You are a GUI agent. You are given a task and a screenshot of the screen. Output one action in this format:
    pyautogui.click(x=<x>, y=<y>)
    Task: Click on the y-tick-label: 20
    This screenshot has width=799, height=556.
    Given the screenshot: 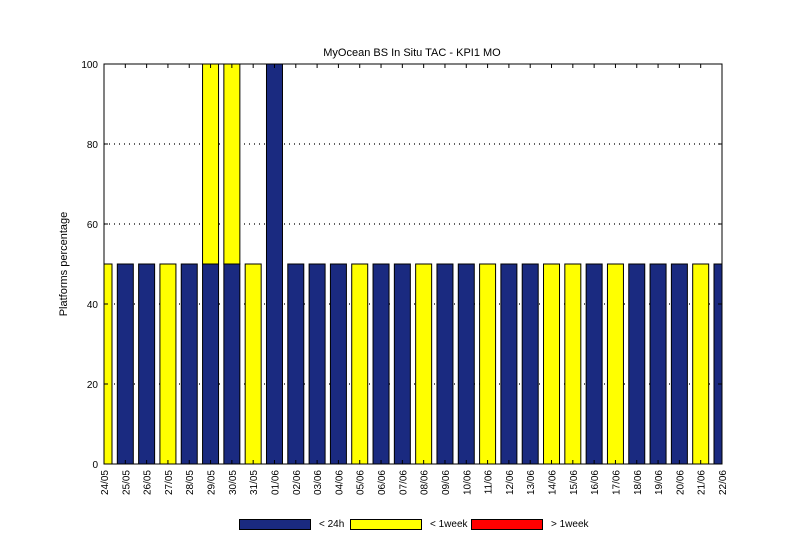 What is the action you would take?
    pyautogui.click(x=93, y=385)
    